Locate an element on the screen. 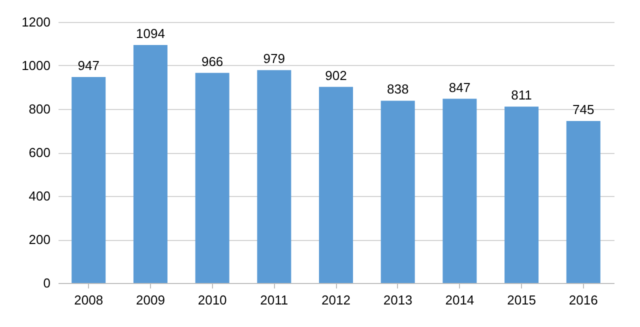  data-label: 947 is located at coordinates (89, 66).